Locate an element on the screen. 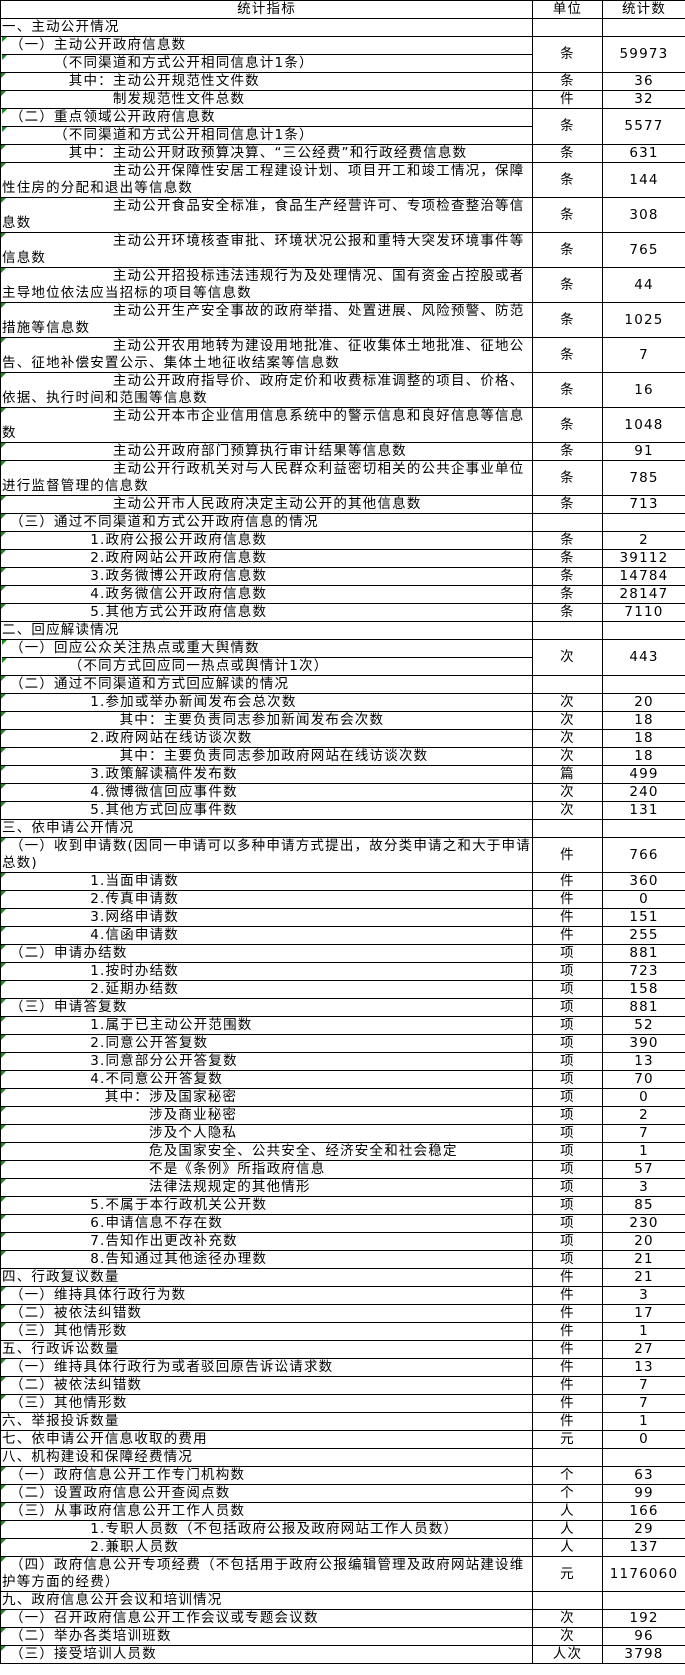 The image size is (685, 1675). table-row: （一）主动公开政府信息数 （不同渠道和方式公开相同信息计1条）条 59973 is located at coordinates (342, 54).